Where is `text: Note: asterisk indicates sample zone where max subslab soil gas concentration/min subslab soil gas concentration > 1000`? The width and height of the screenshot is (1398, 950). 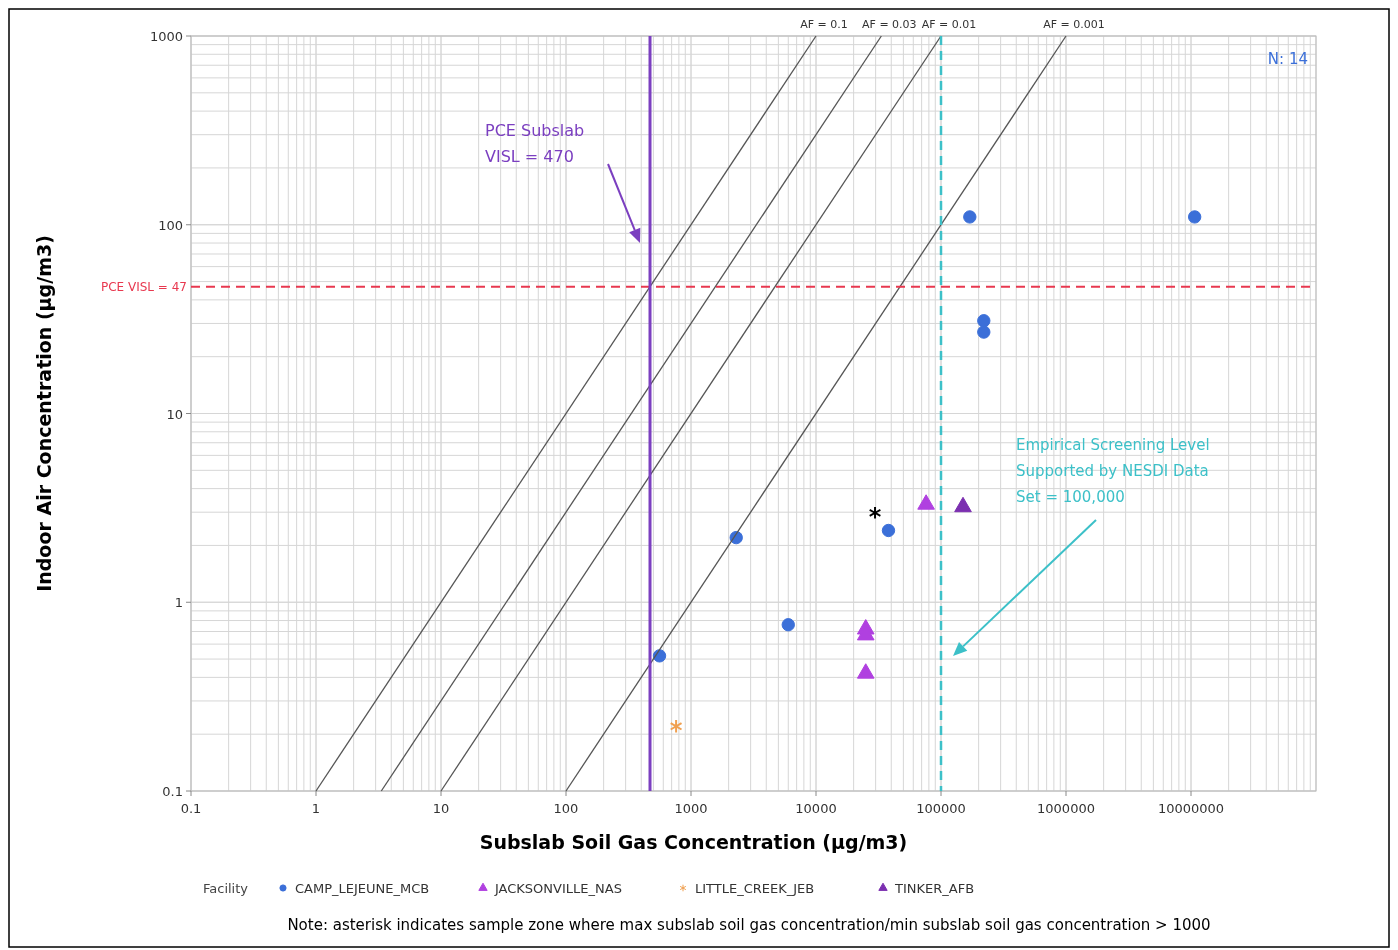
text: Note: asterisk indicates sample zone where max subslab soil gas concentration/min subslab soil gas concentration > 1000 is located at coordinates (749, 925).